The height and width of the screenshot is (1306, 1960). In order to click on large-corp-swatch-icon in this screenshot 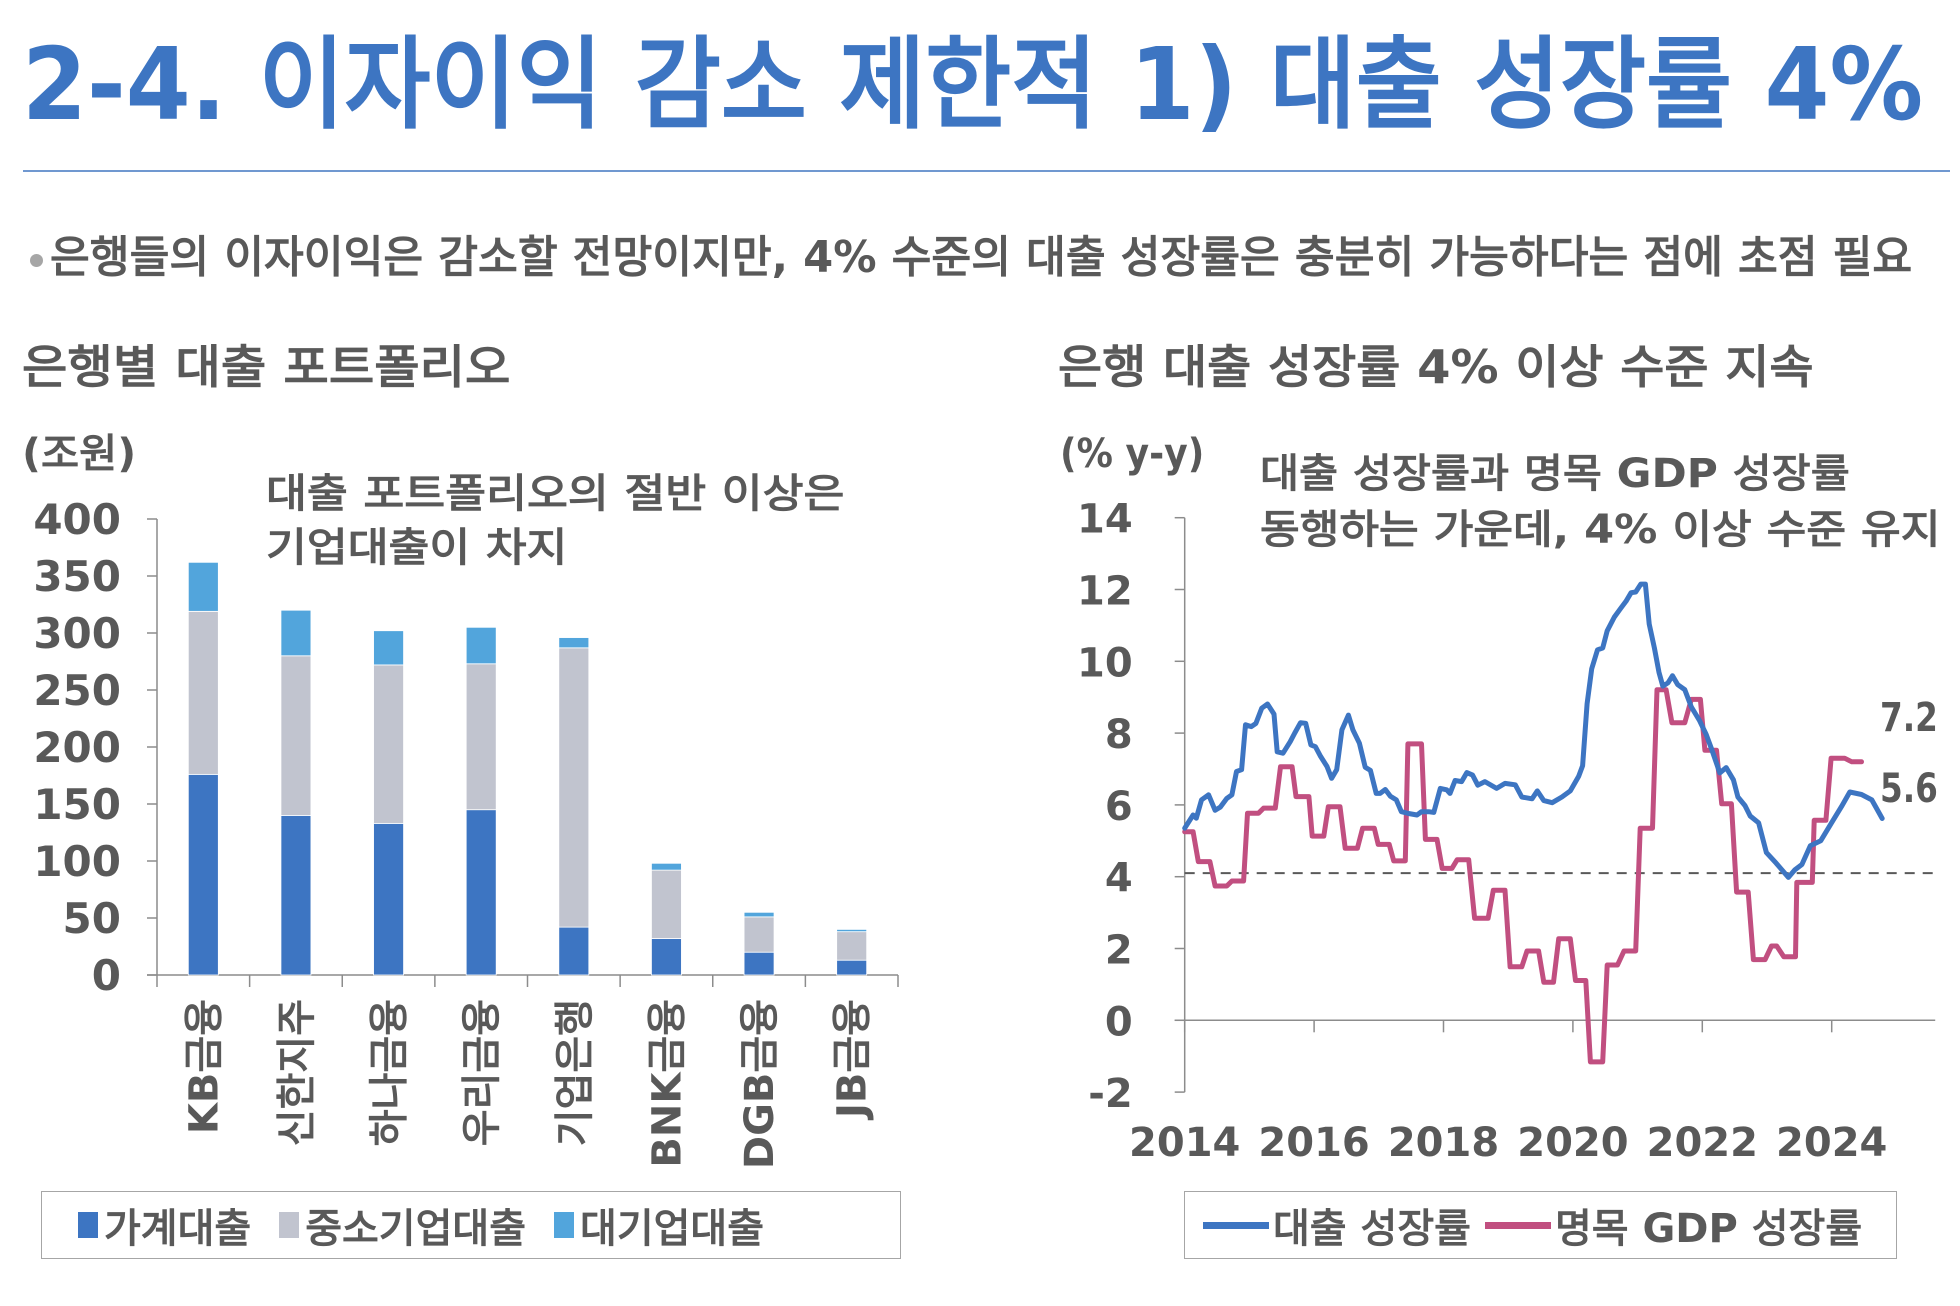, I will do `click(564, 1225)`.